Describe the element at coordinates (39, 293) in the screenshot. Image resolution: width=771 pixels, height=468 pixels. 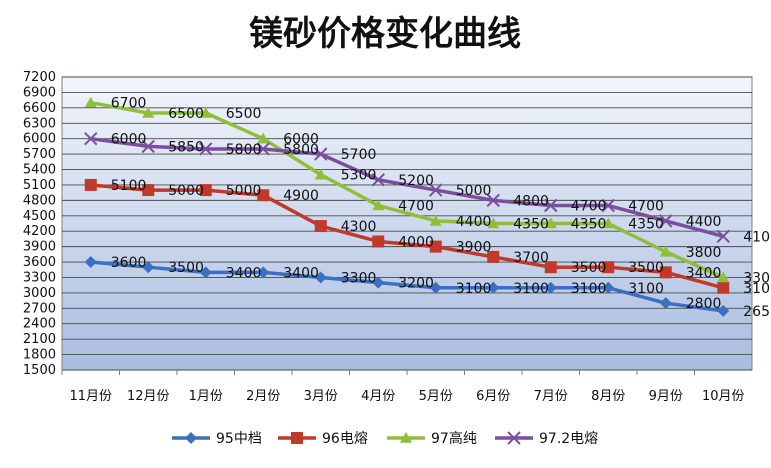
I see `y-tick-label: 3000` at that location.